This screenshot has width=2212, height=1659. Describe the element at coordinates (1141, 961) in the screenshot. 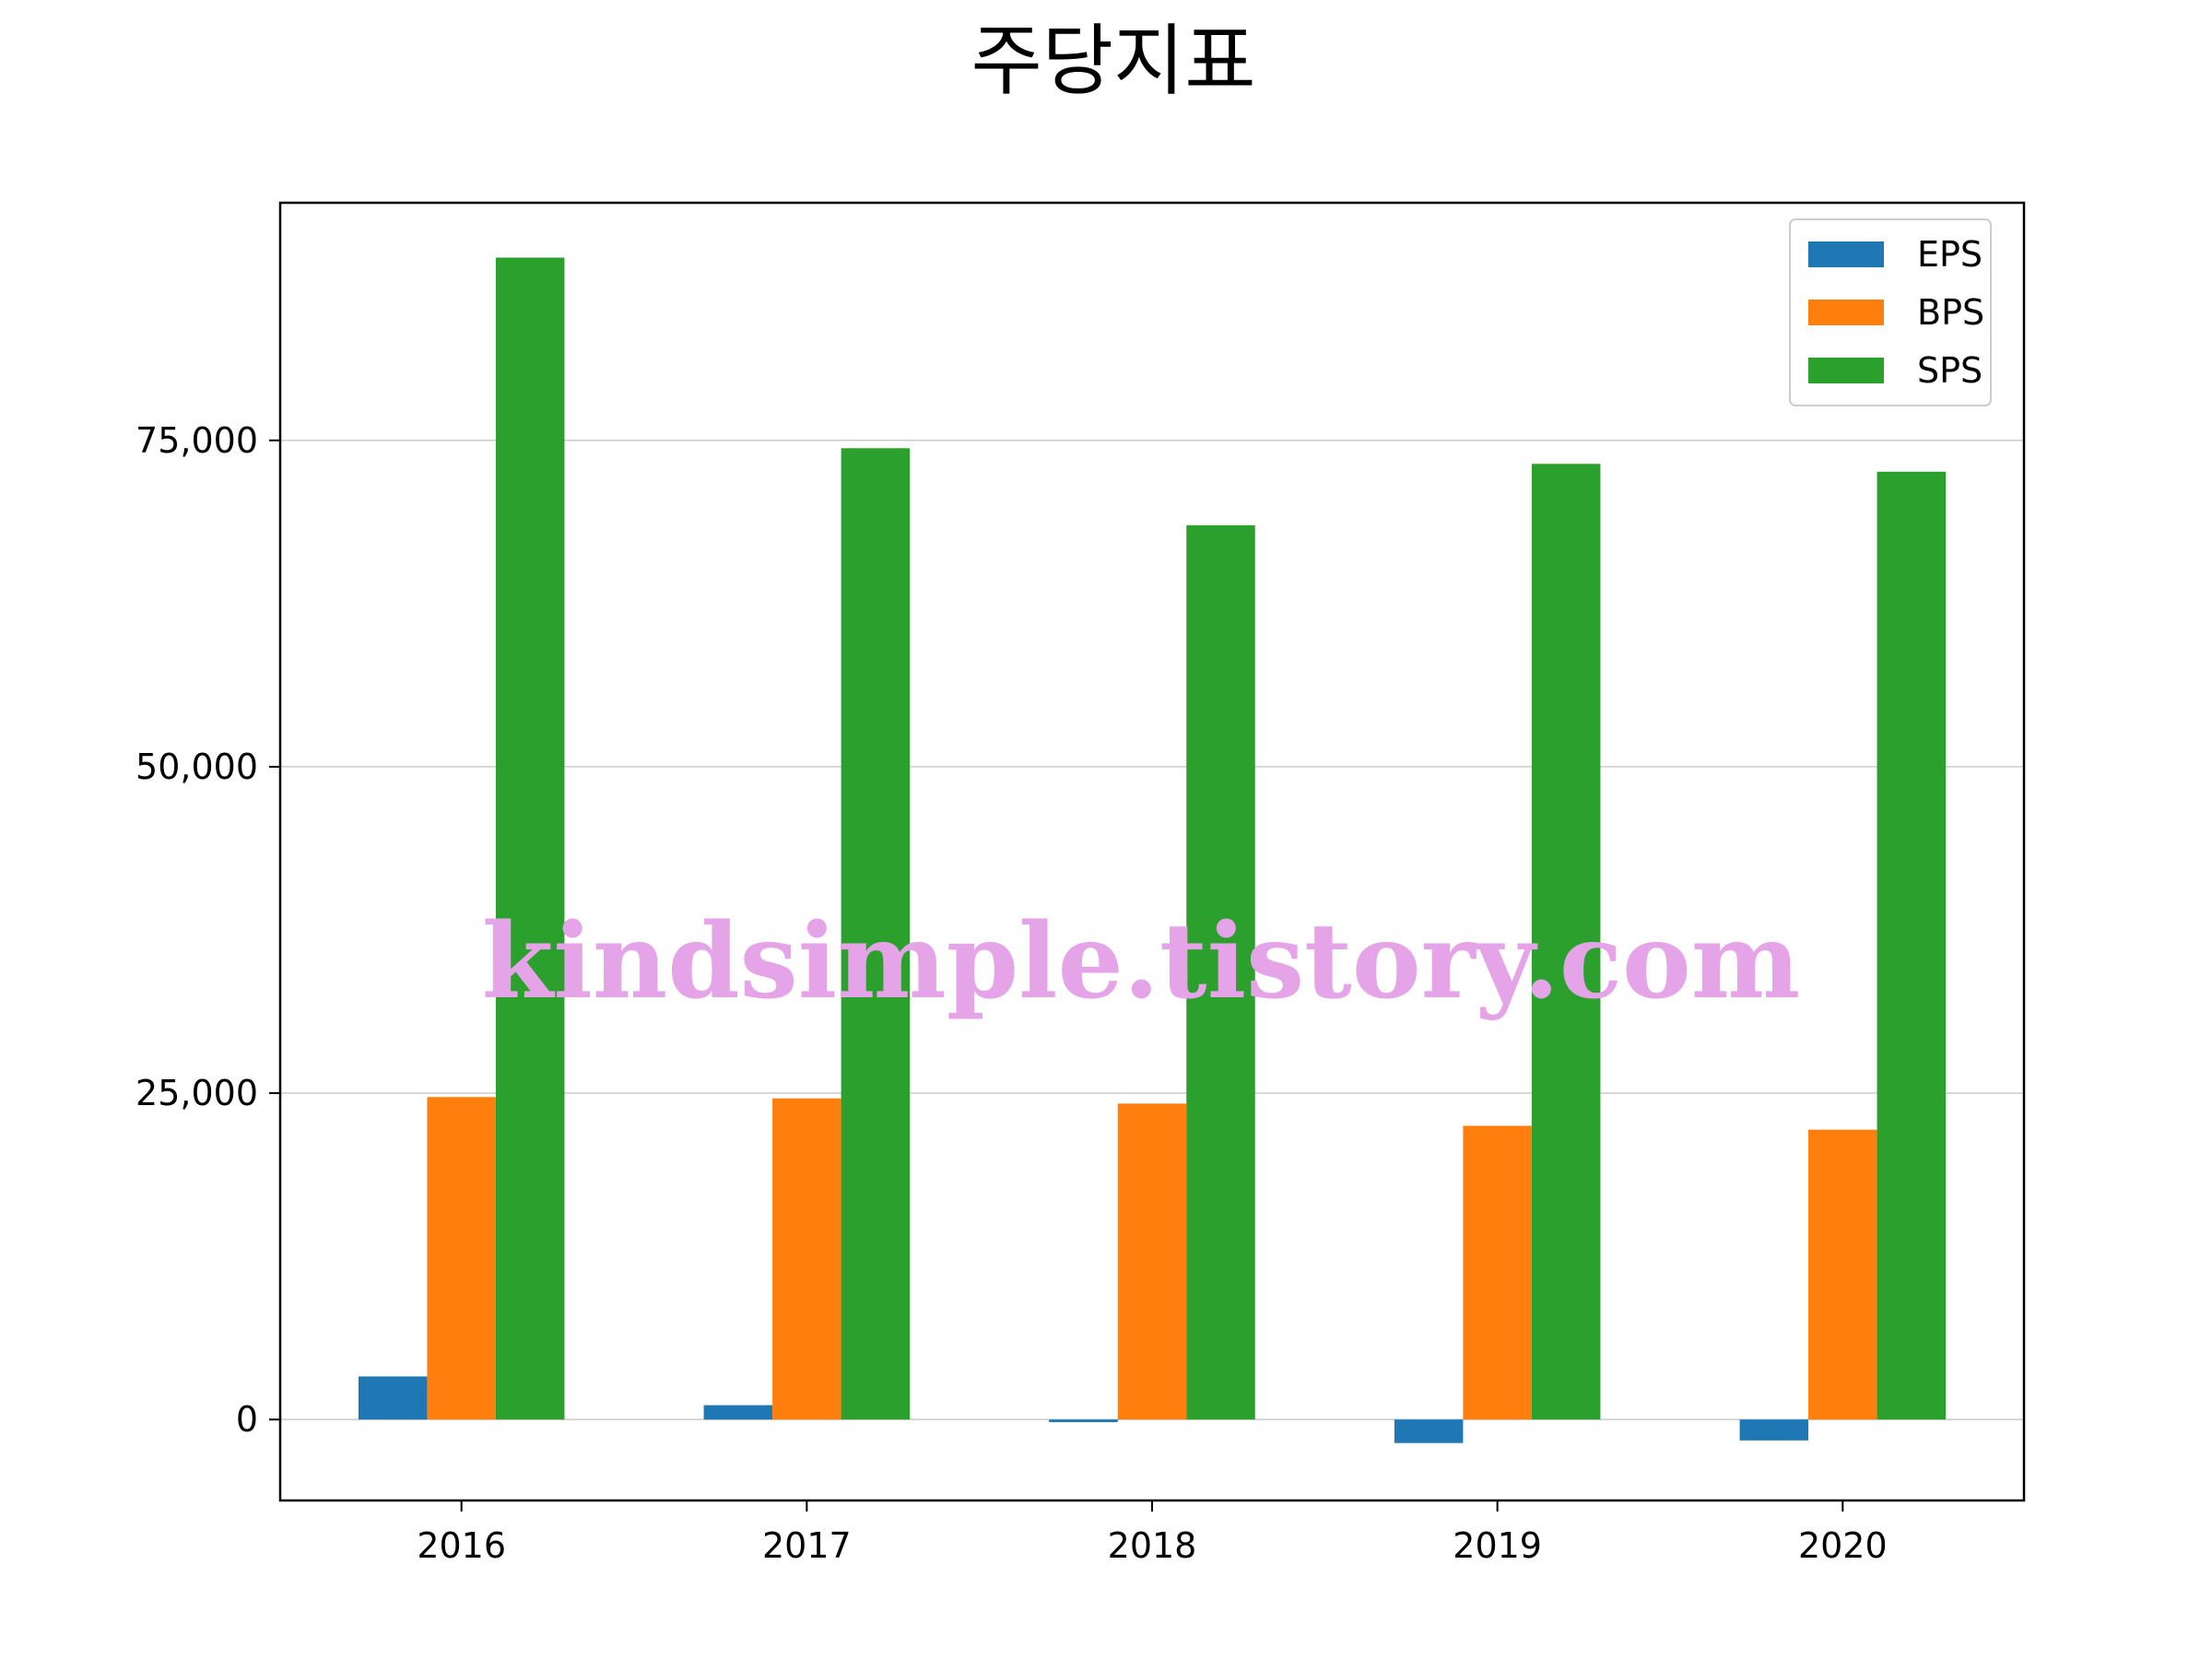

I see `watermark-text: kindsimple.tistory.com` at that location.